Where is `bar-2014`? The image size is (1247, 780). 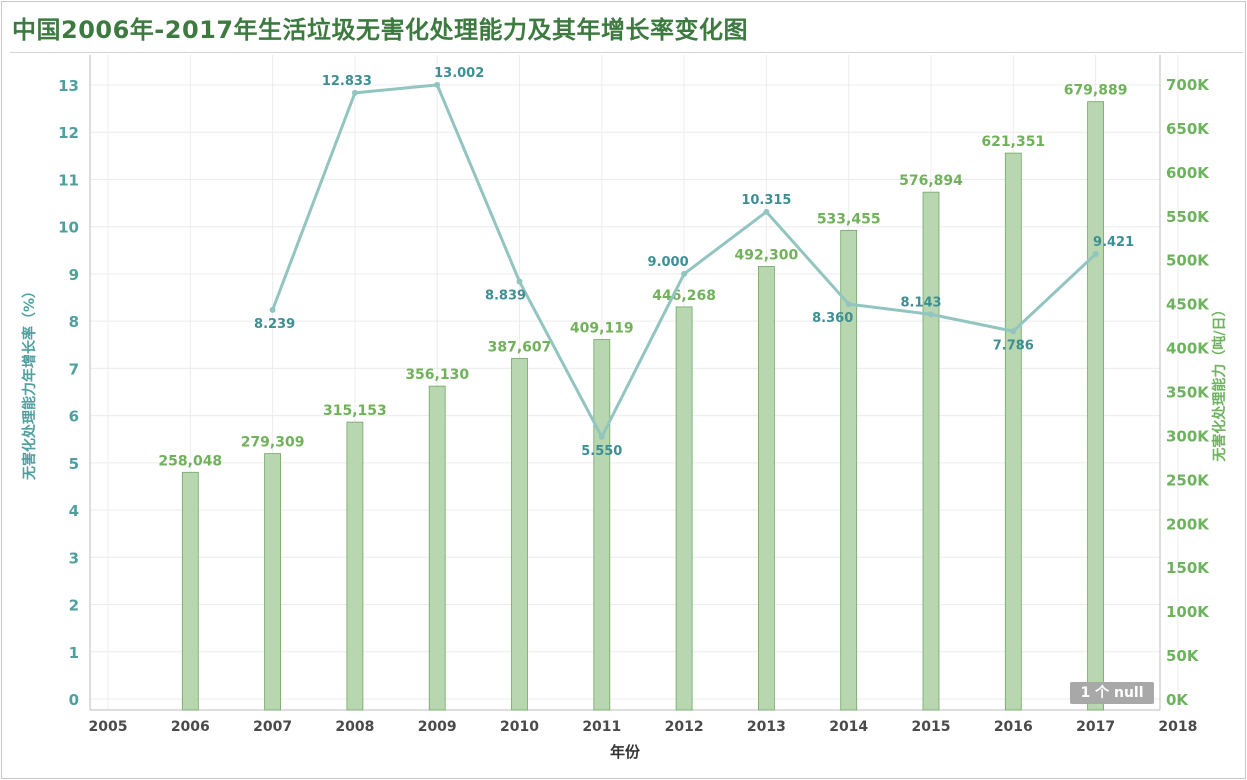
bar-2014 is located at coordinates (849, 470).